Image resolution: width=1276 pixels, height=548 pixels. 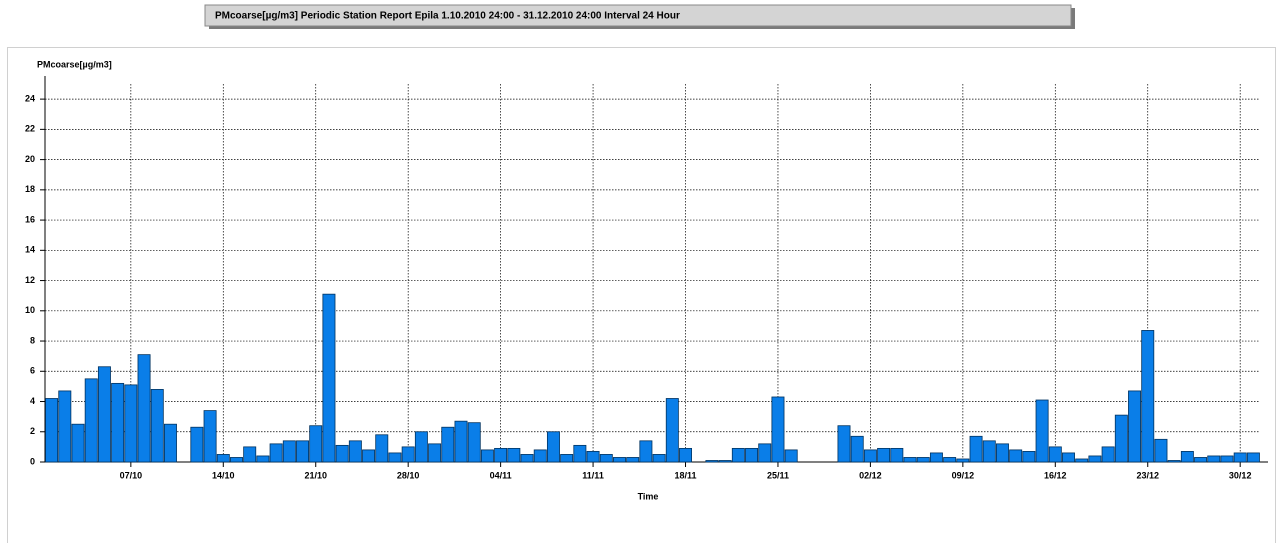 I want to click on y-tick-label: 18, so click(x=30, y=189).